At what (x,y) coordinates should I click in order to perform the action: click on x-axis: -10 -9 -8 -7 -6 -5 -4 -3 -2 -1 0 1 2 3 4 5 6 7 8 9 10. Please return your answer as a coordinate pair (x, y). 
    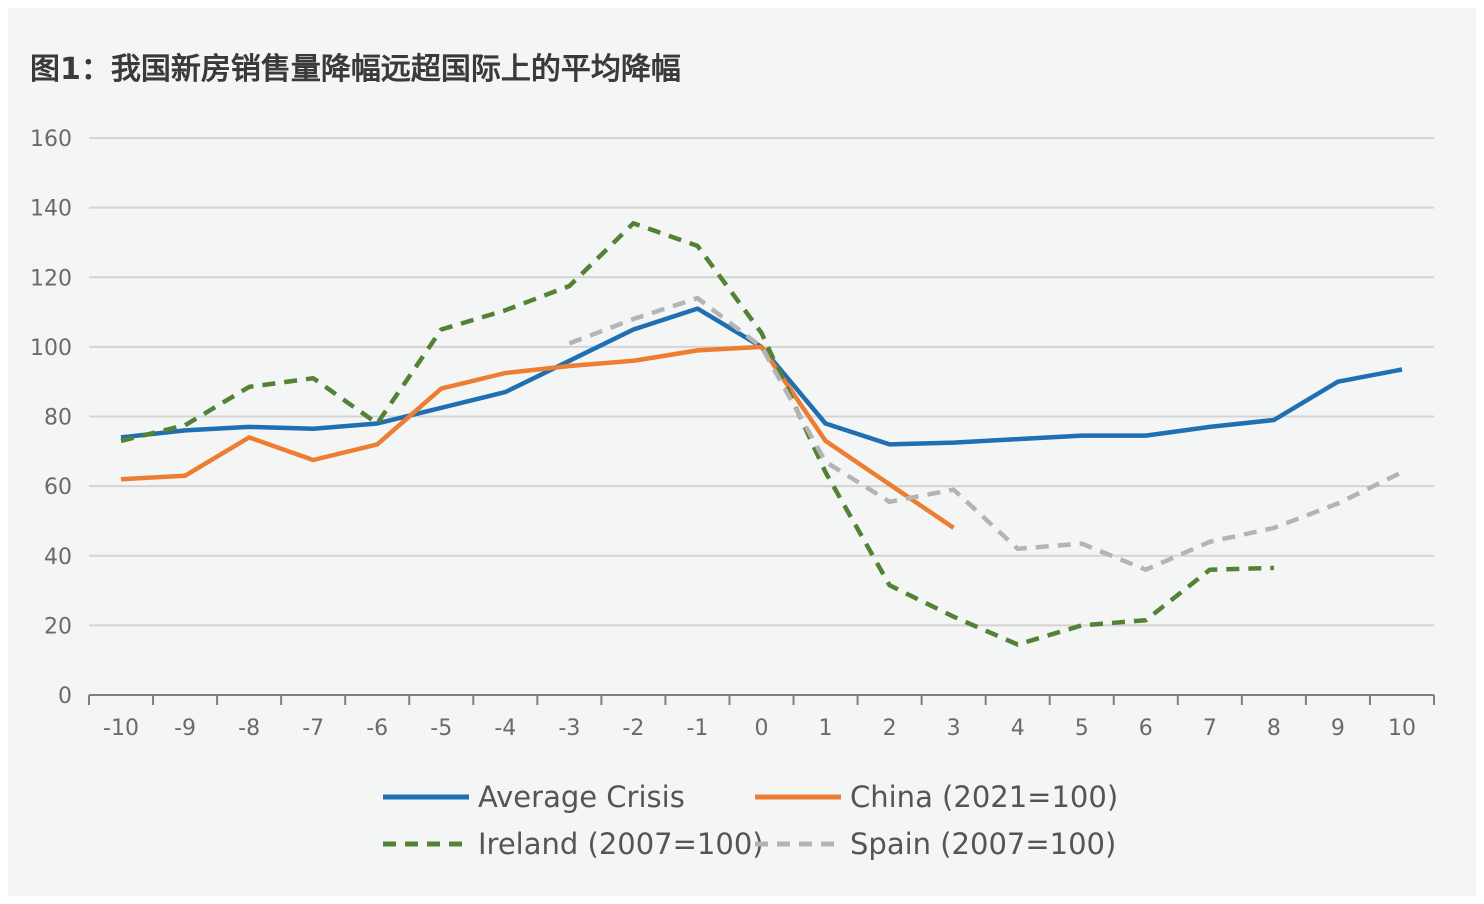
    Looking at the image, I should click on (761, 717).